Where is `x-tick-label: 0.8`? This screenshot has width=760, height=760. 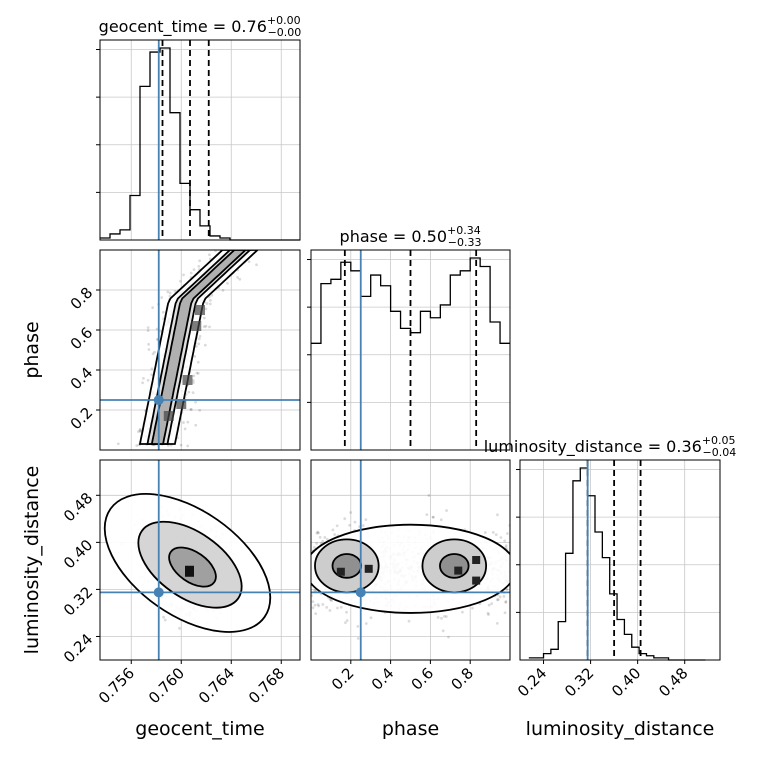
x-tick-label: 0.8 is located at coordinates (462, 679).